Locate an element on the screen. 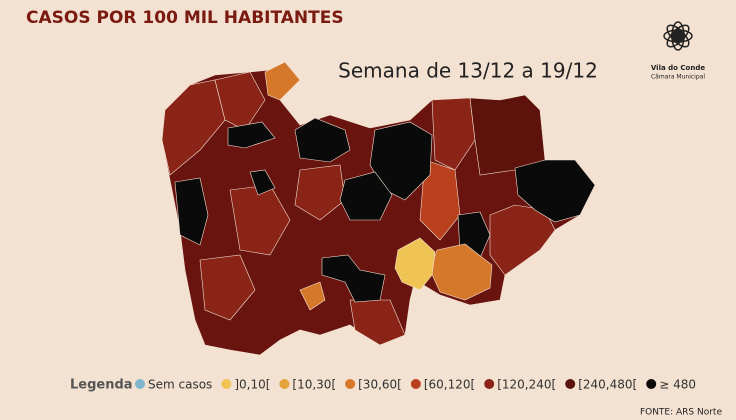 This screenshot has width=736, height=420. subtitle: Semana de 13/12 a 19/12 is located at coordinates (468, 71).